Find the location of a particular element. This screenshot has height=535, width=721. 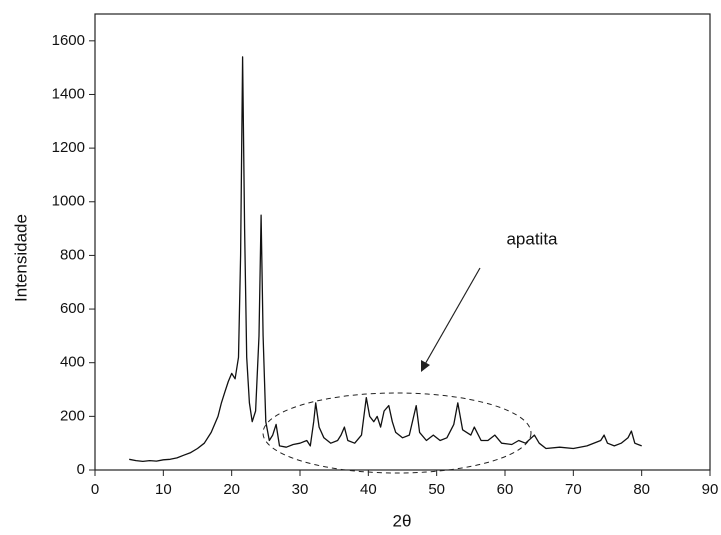

x-axis-label: 2θ is located at coordinates (402, 520).